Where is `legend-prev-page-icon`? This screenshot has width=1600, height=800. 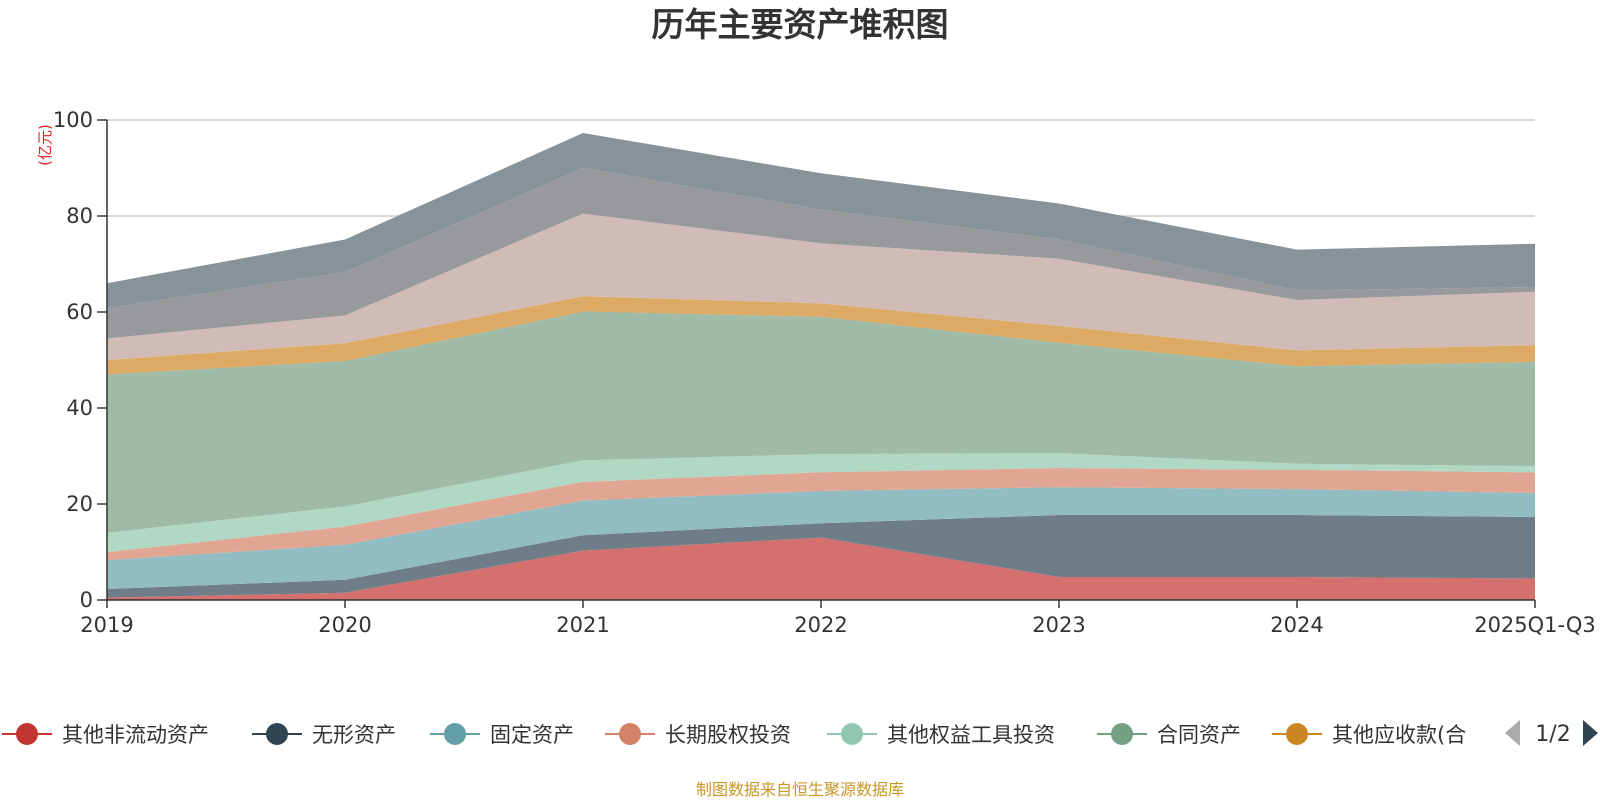 legend-prev-page-icon is located at coordinates (1512, 733).